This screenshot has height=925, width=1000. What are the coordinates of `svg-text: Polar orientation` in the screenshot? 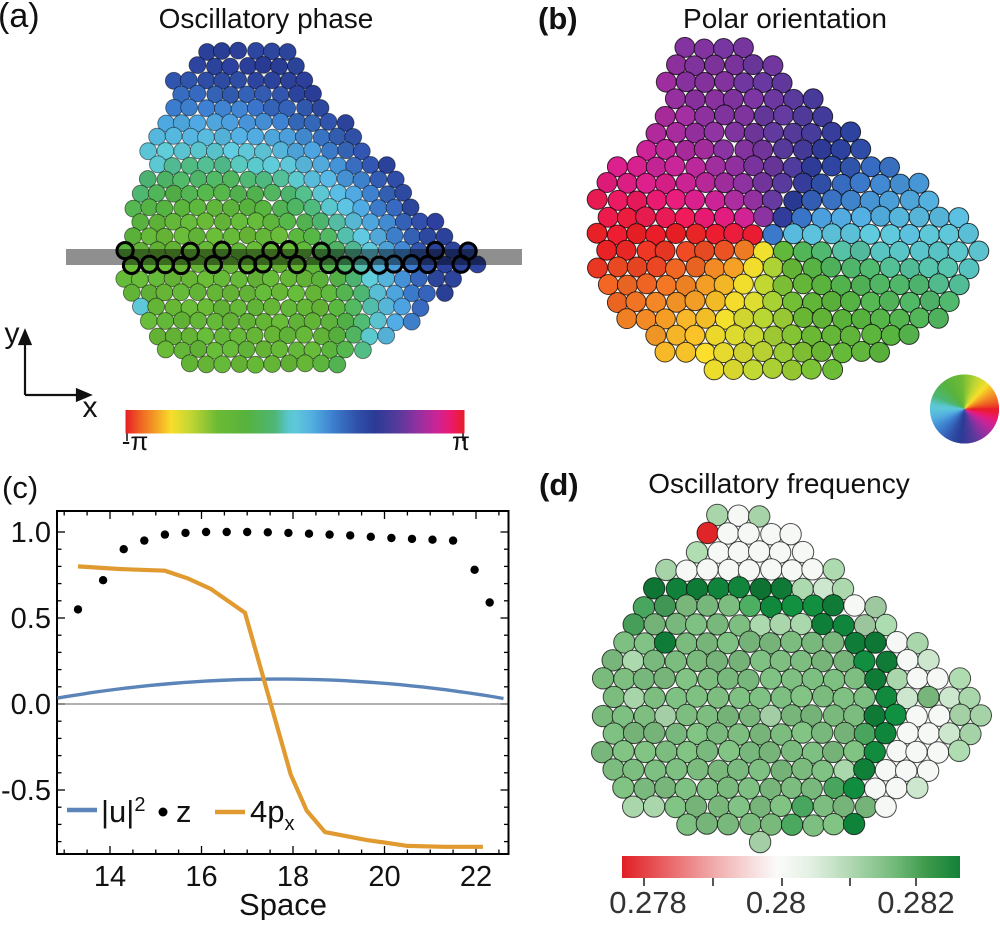 It's located at (785, 18).